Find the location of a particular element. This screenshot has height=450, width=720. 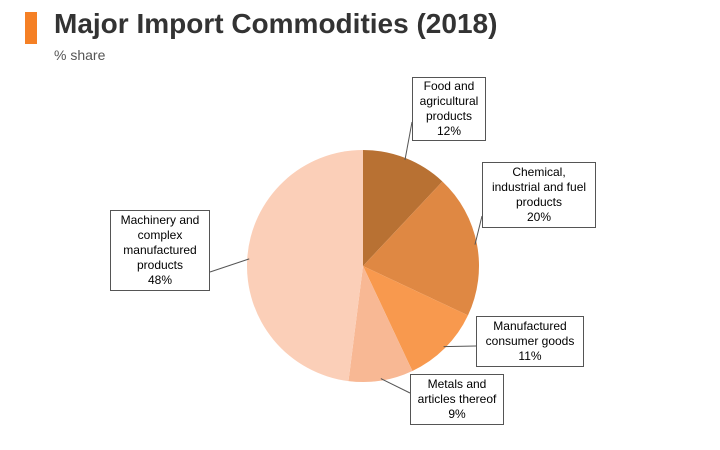

leader-line-metals is located at coordinates (395, 386).